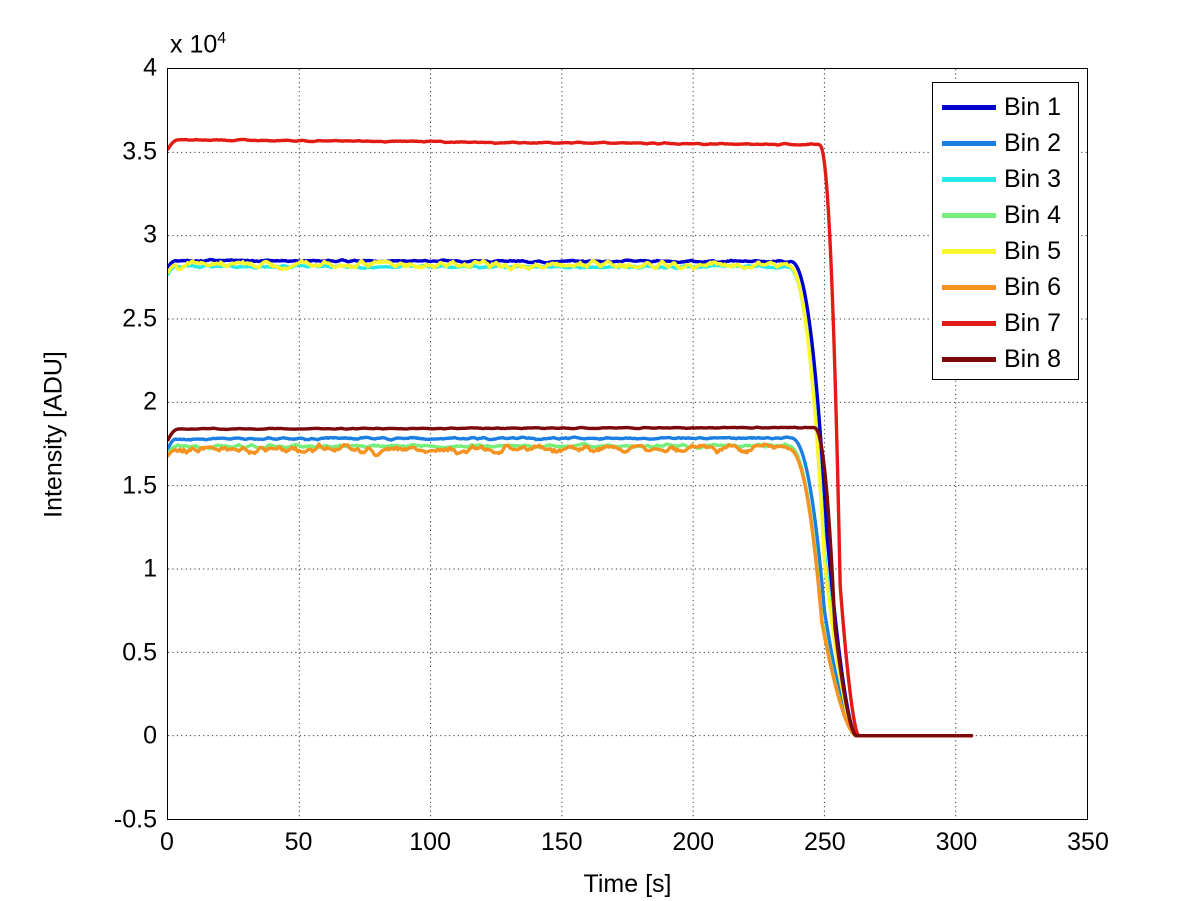 The width and height of the screenshot is (1200, 901). I want to click on legend-label: Bin 4, so click(1032, 214).